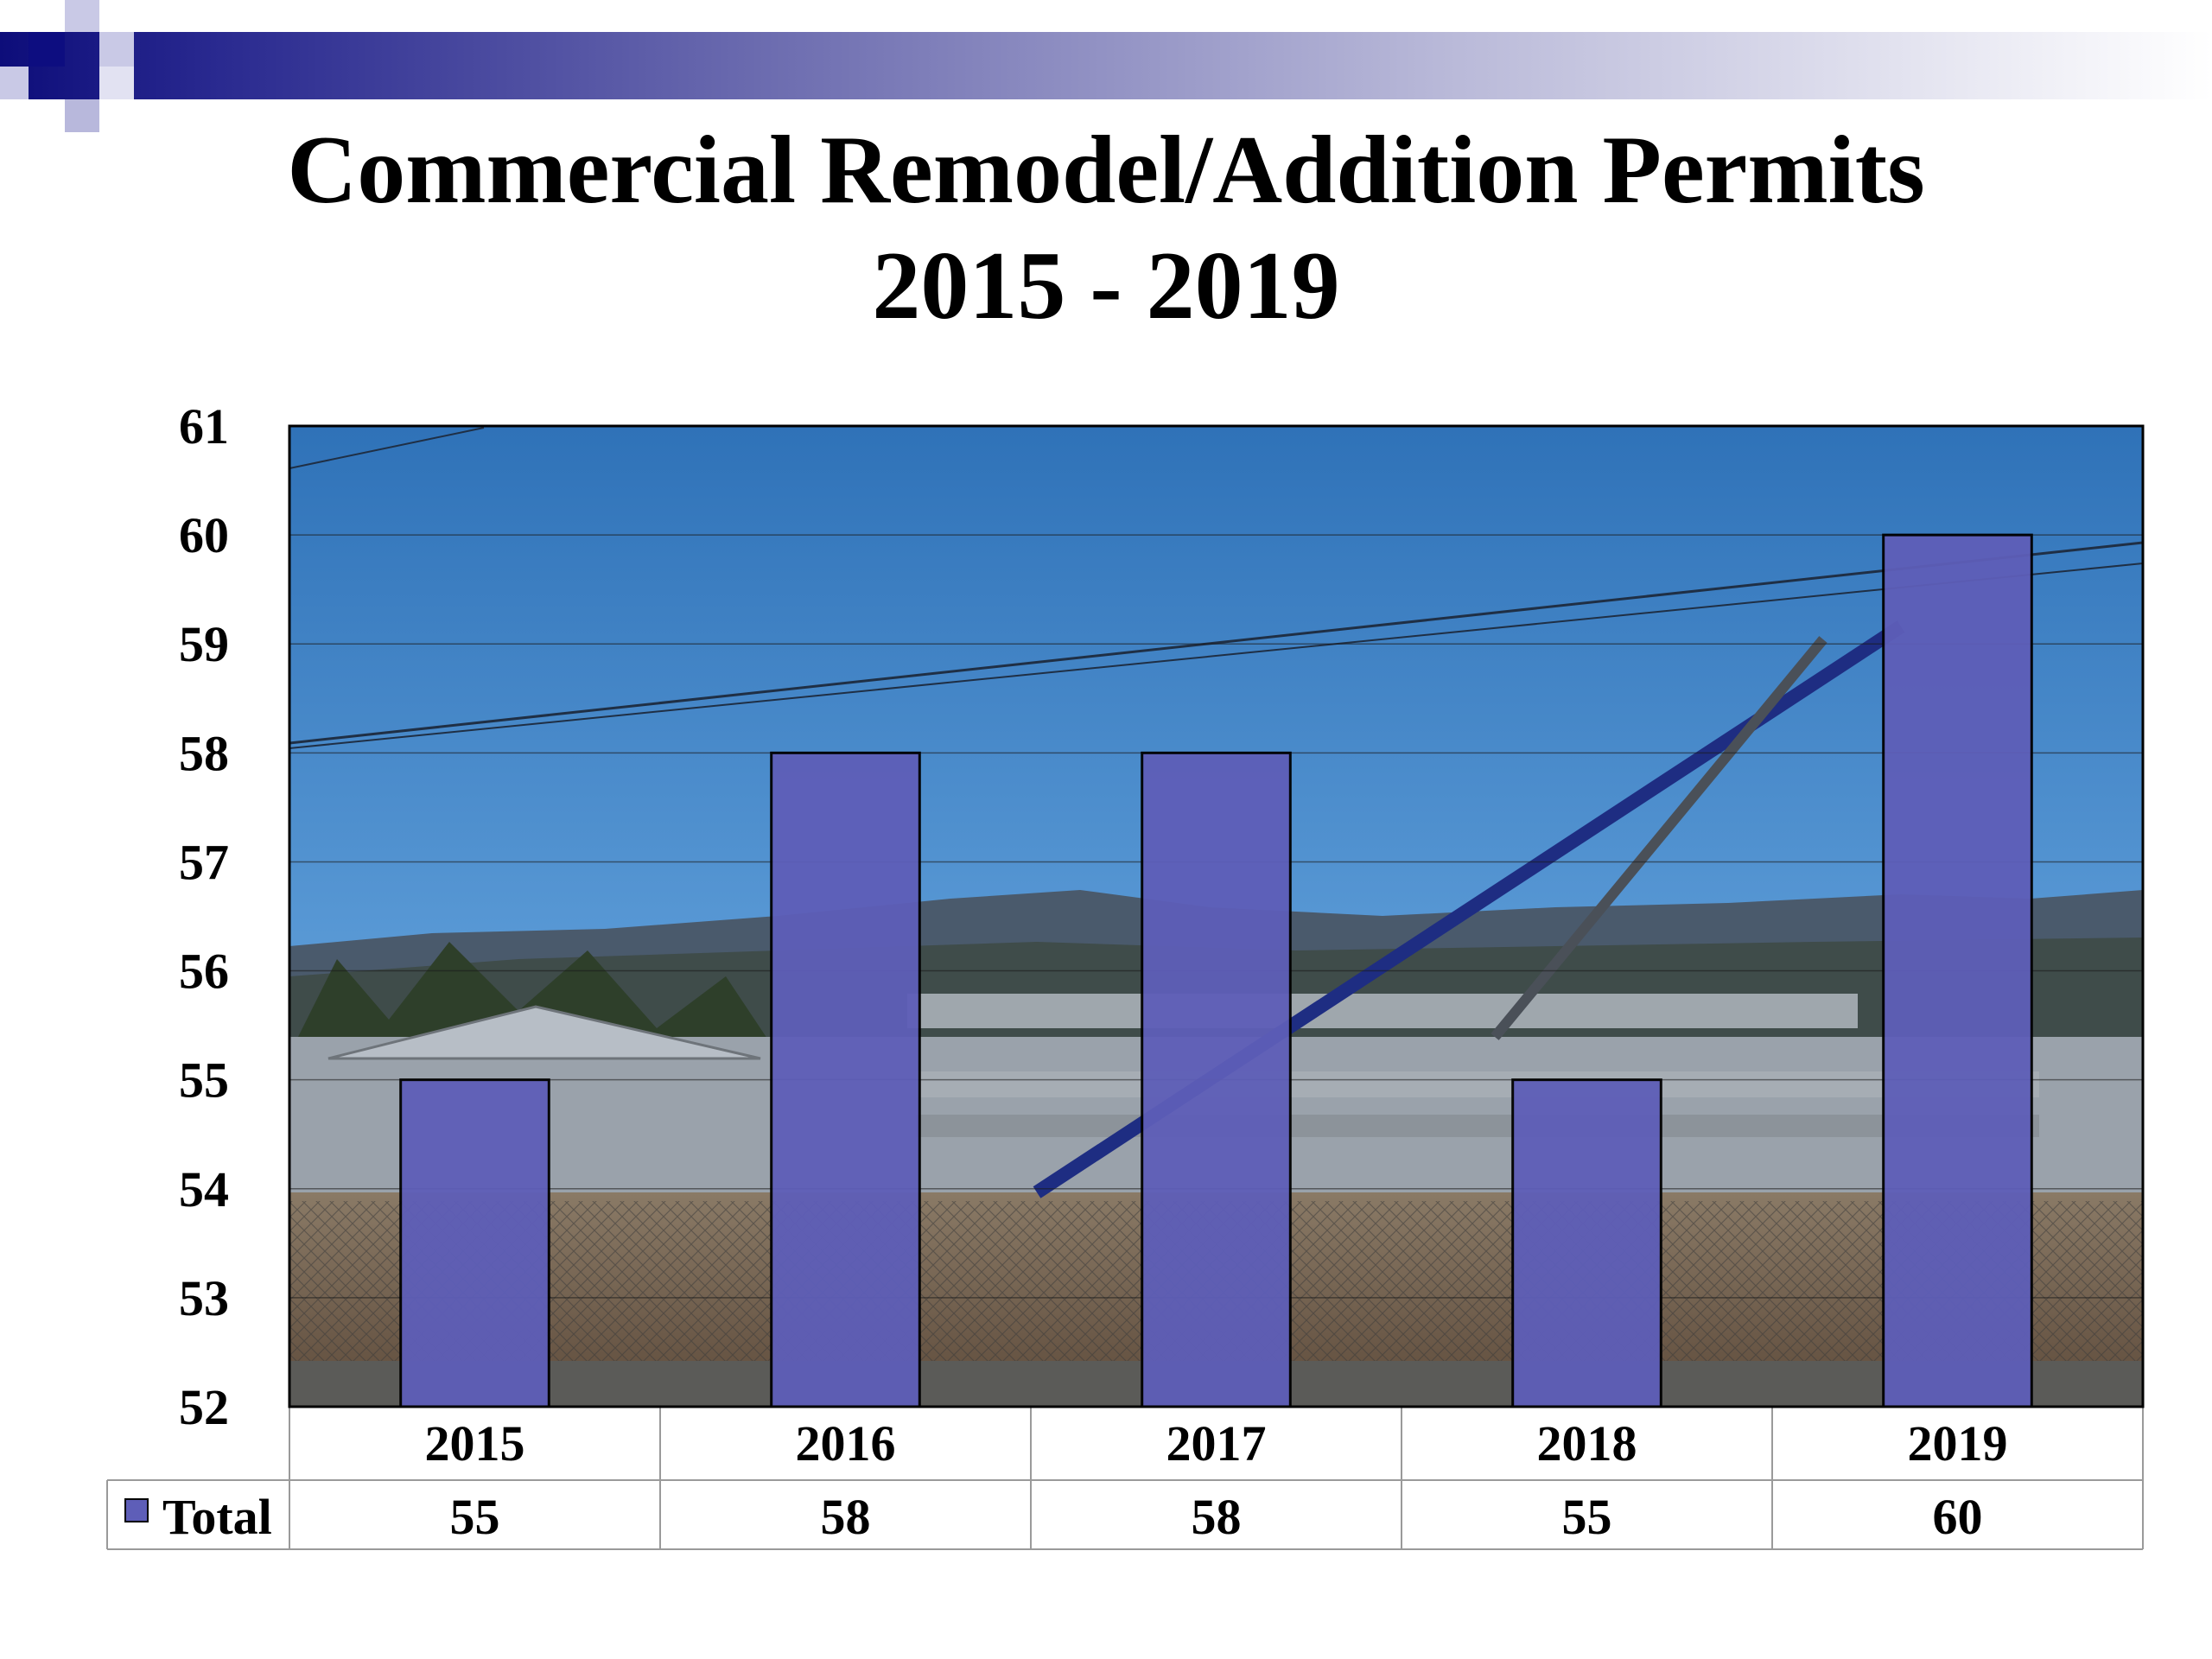 This screenshot has height=1659, width=2212. What do you see at coordinates (217, 1517) in the screenshot?
I see `series-name-label: Total` at bounding box center [217, 1517].